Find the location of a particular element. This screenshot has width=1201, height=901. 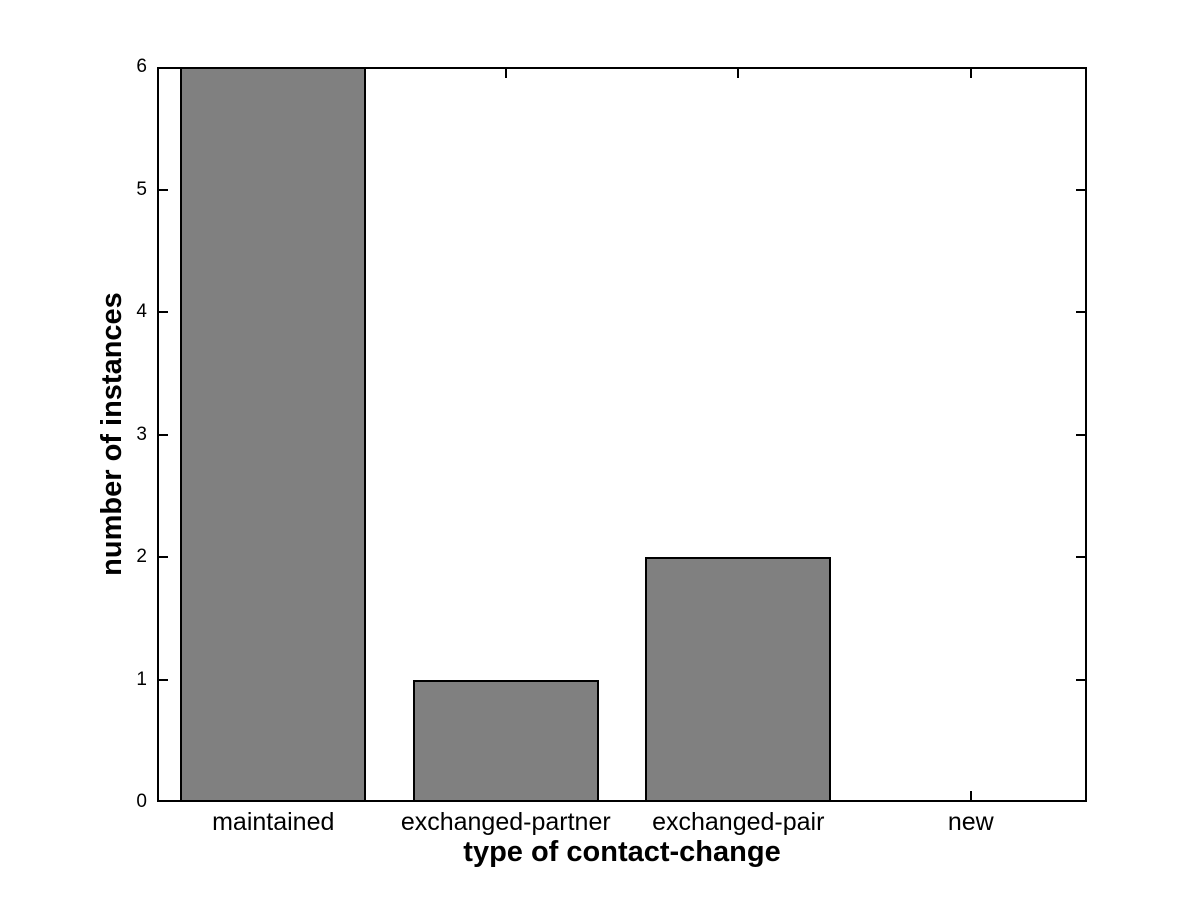

bar-exchanged-partner is located at coordinates (505, 740).